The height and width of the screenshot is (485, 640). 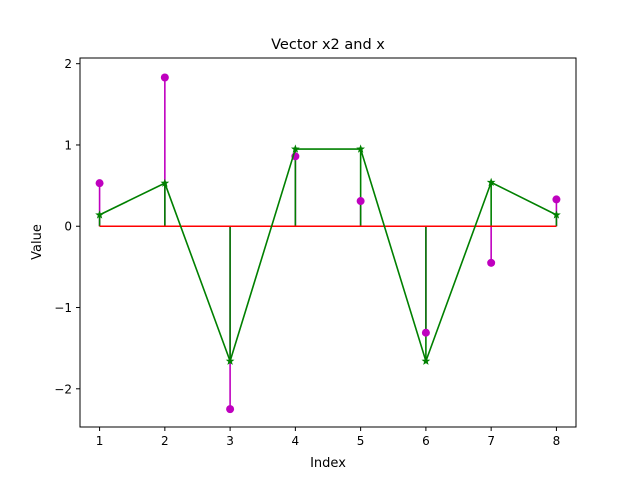 I want to click on y-tick-label: 0, so click(x=68, y=227).